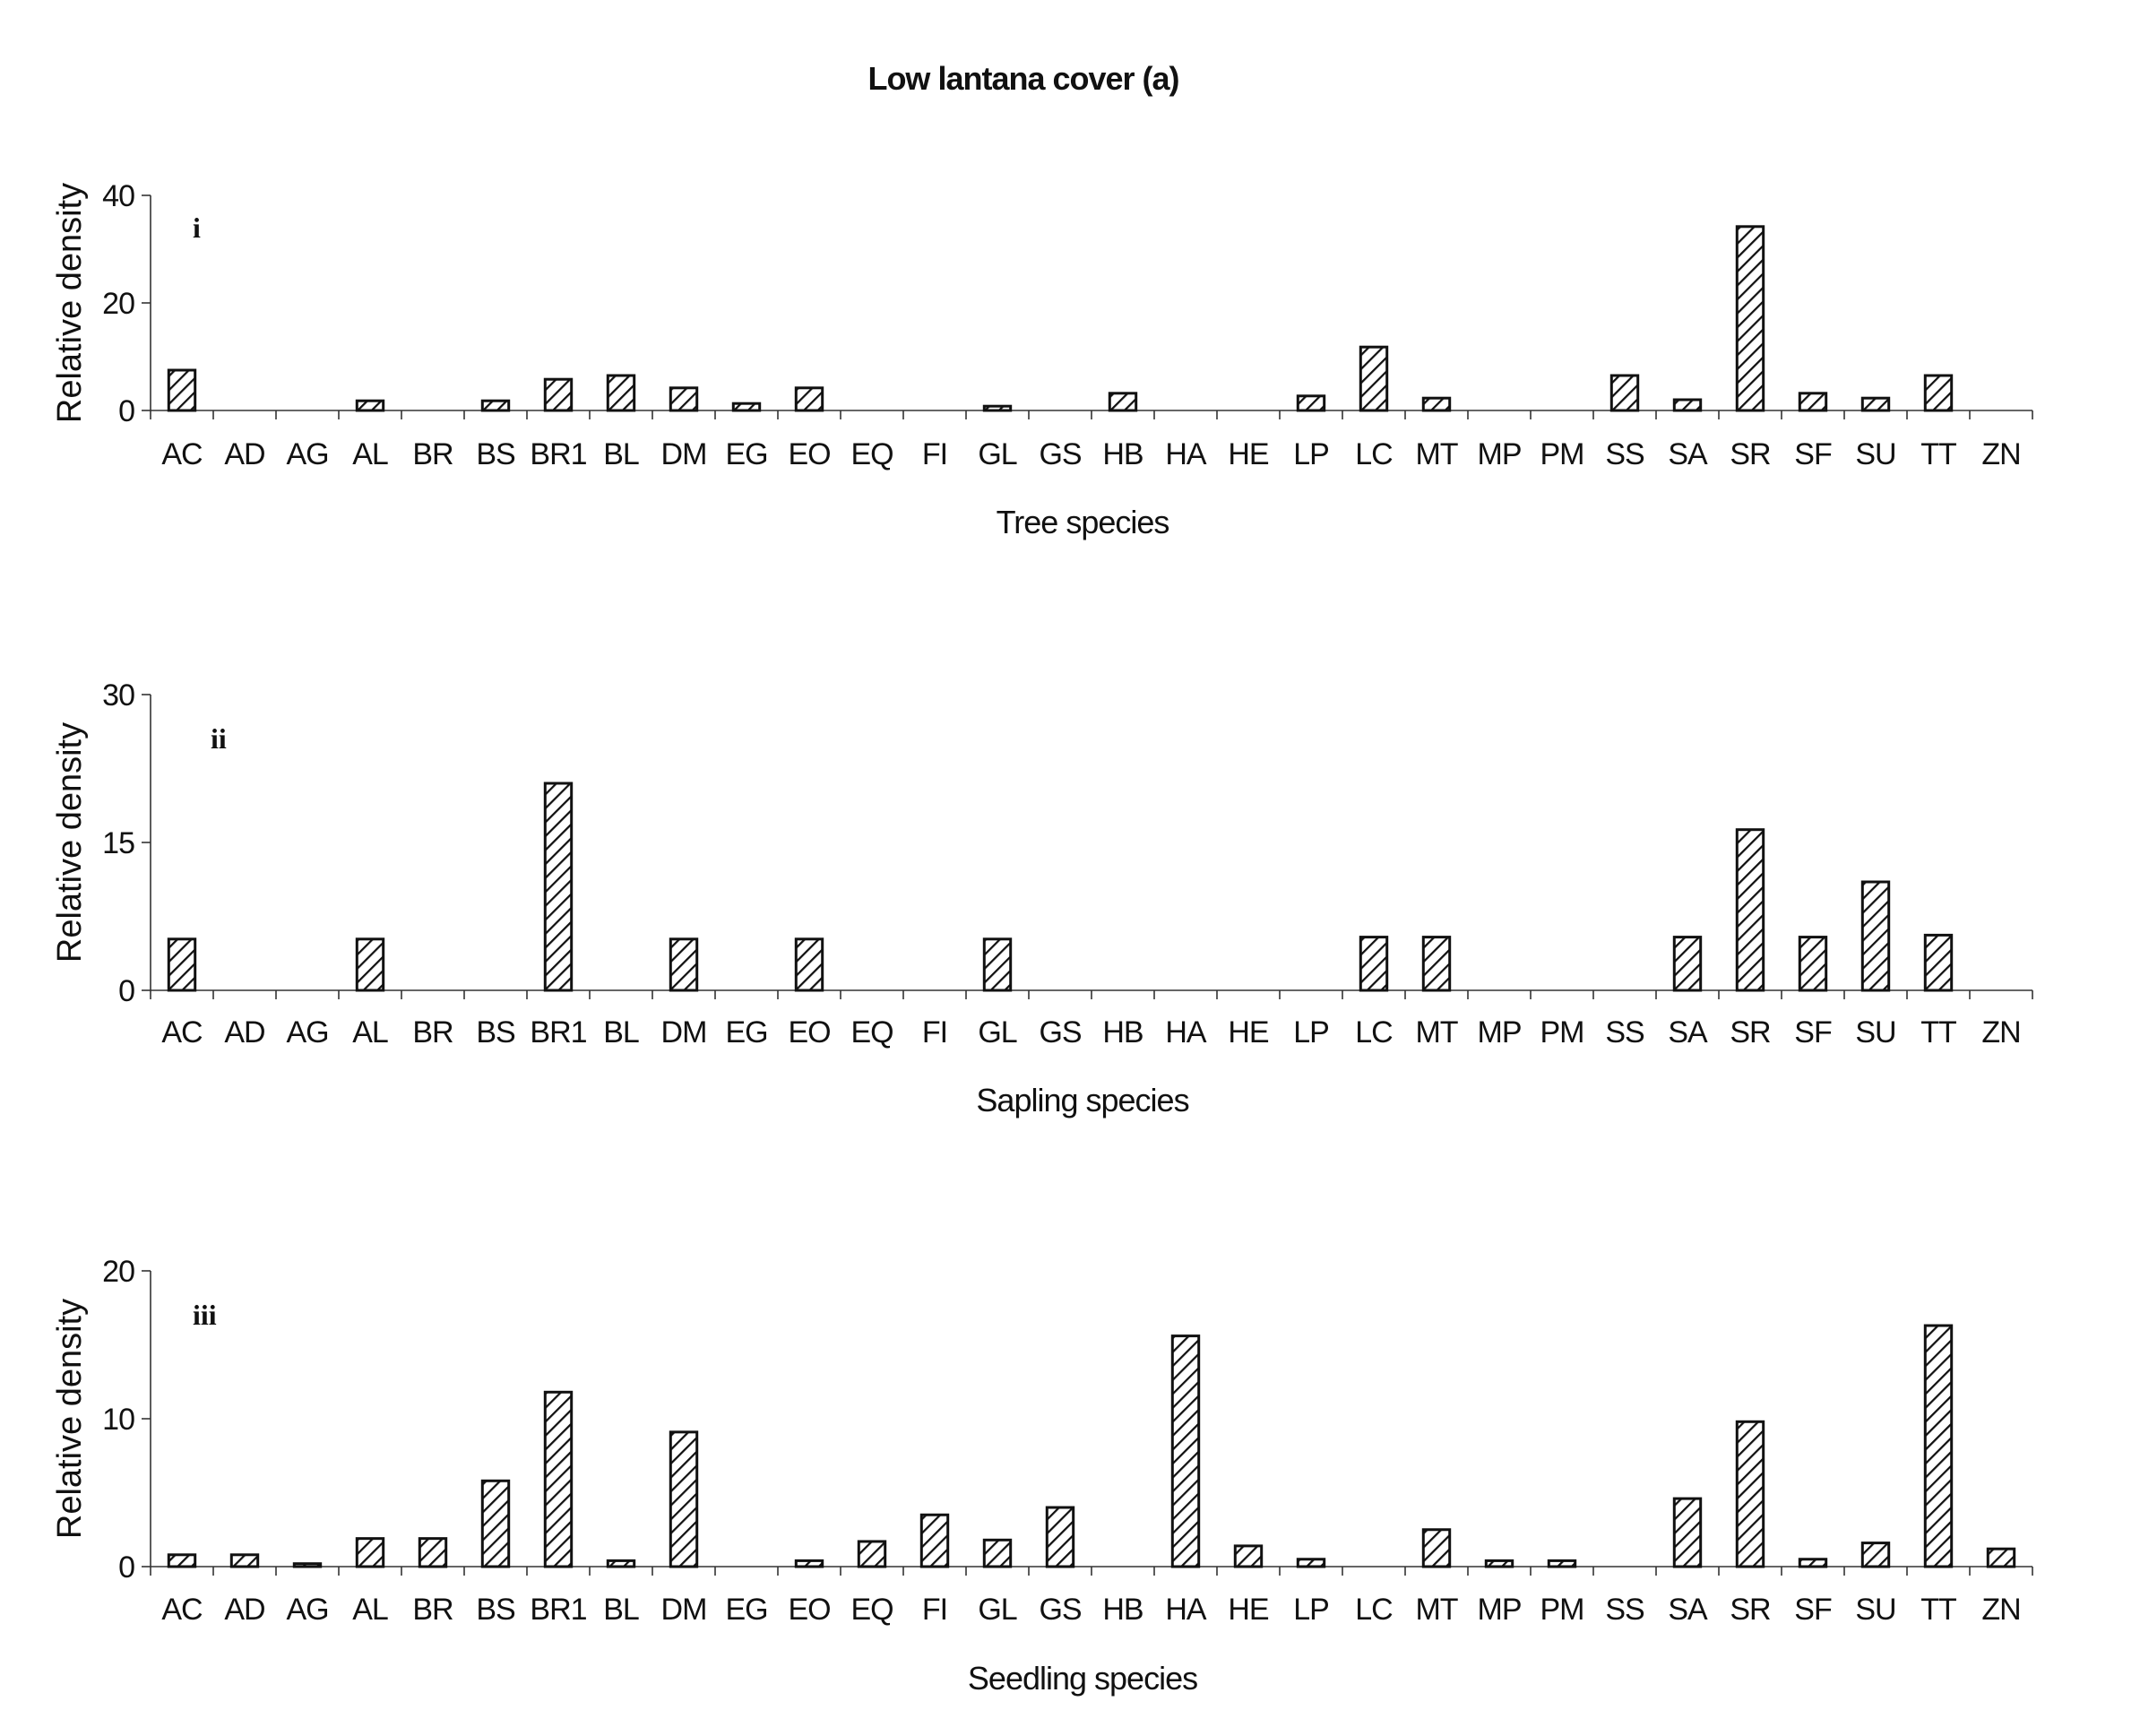  Describe the element at coordinates (118, 695) in the screenshot. I see `y-tick-label: 30` at that location.